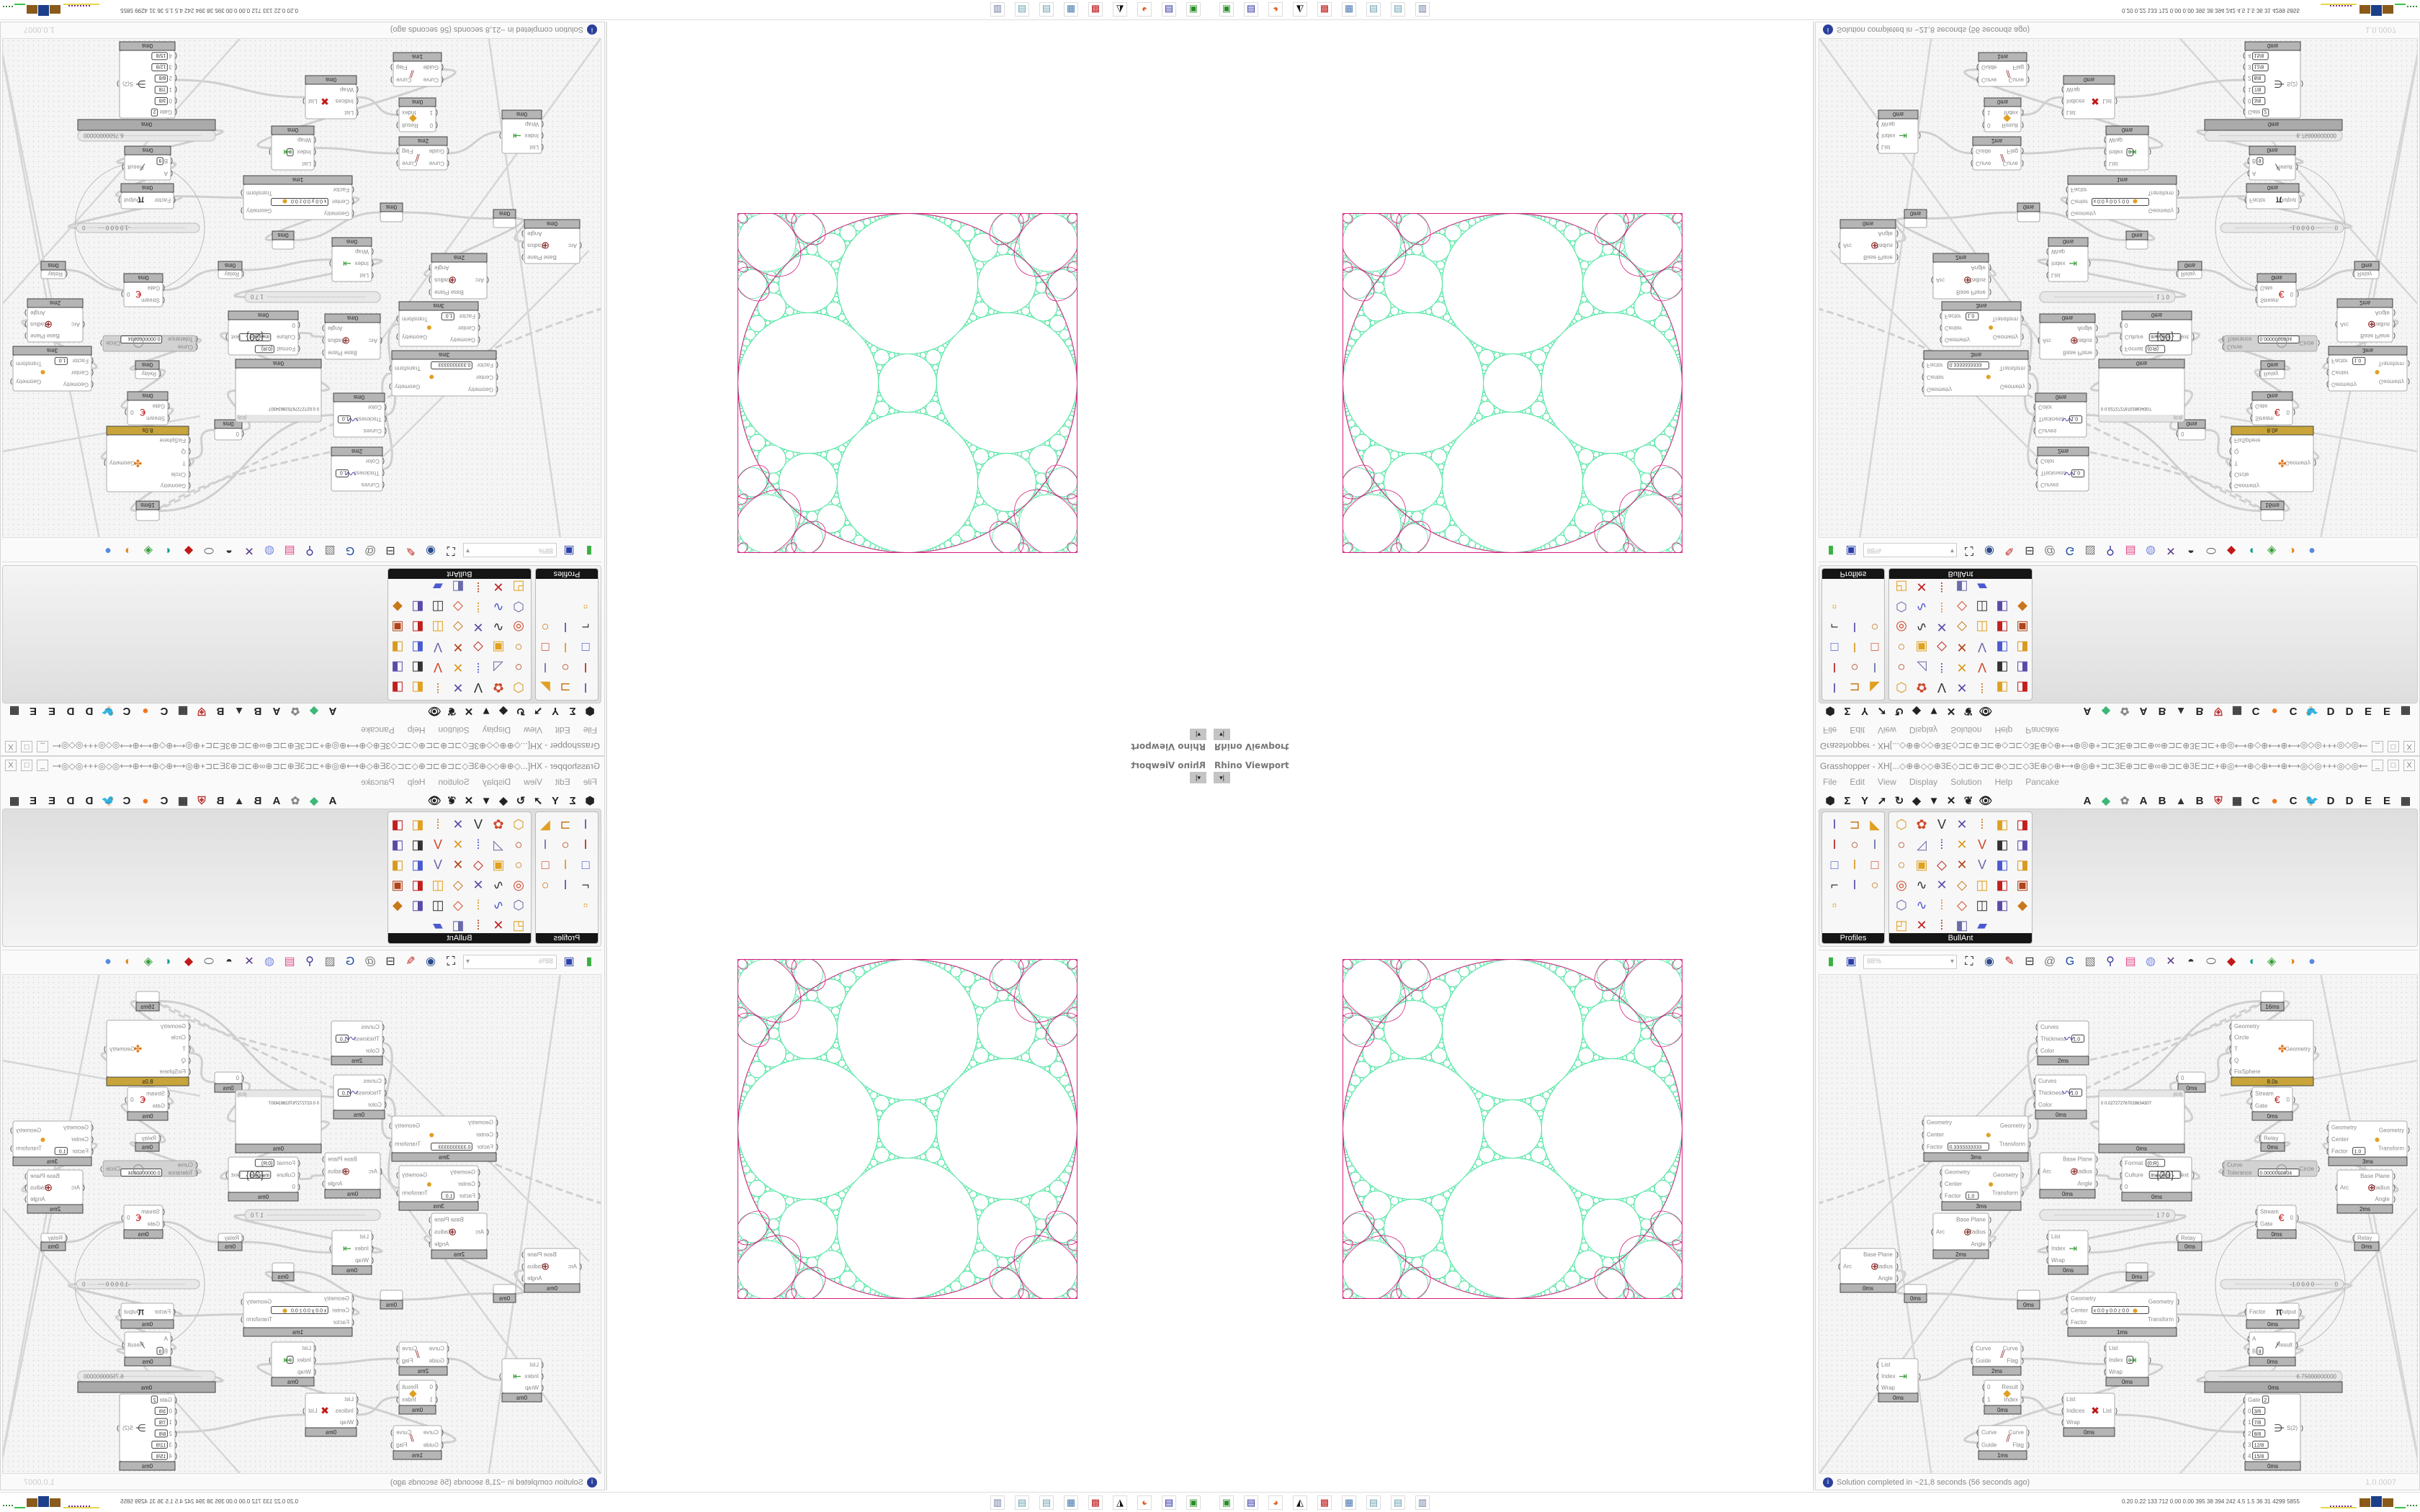  Describe the element at coordinates (1969, 961) in the screenshot. I see `zoom-extents-icon: ⛶` at that location.